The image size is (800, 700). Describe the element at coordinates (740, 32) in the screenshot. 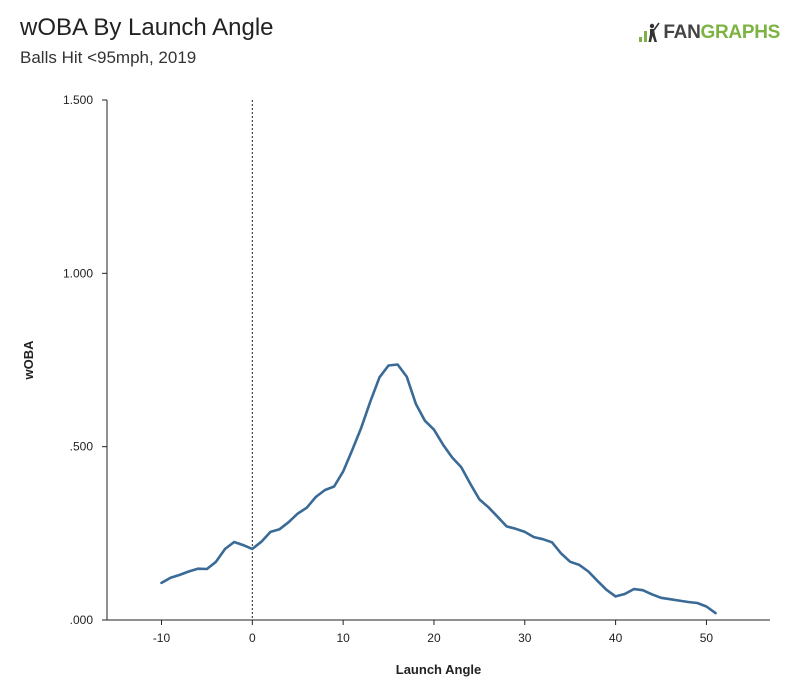

I see `logo-text-graphs: GRAPHS` at that location.